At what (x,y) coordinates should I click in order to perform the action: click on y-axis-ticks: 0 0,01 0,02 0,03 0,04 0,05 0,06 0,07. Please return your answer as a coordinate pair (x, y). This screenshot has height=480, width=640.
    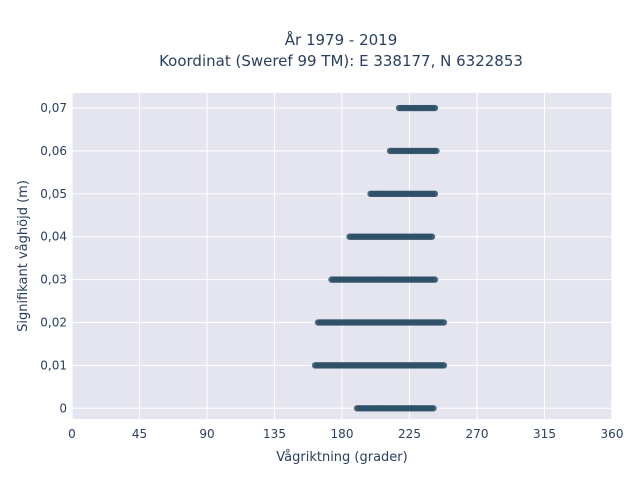
    Looking at the image, I should click on (53, 258).